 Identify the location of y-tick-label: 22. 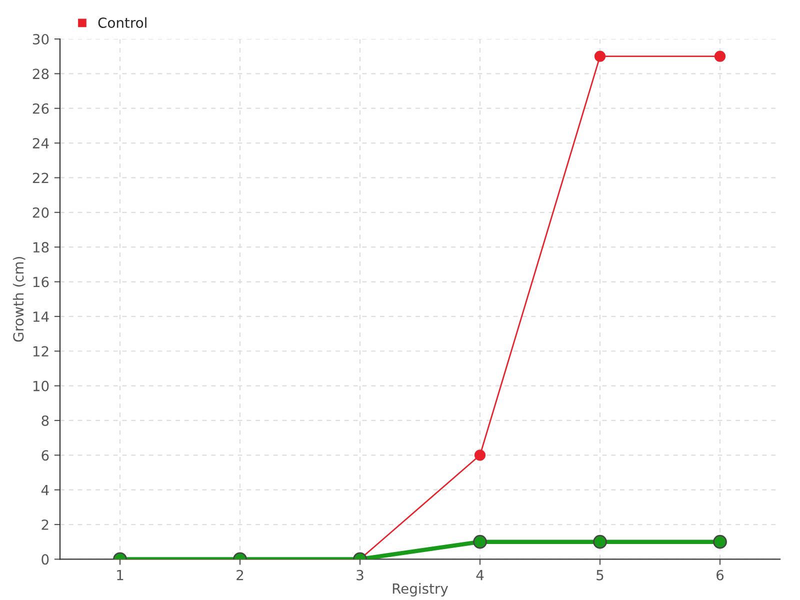
(40, 177).